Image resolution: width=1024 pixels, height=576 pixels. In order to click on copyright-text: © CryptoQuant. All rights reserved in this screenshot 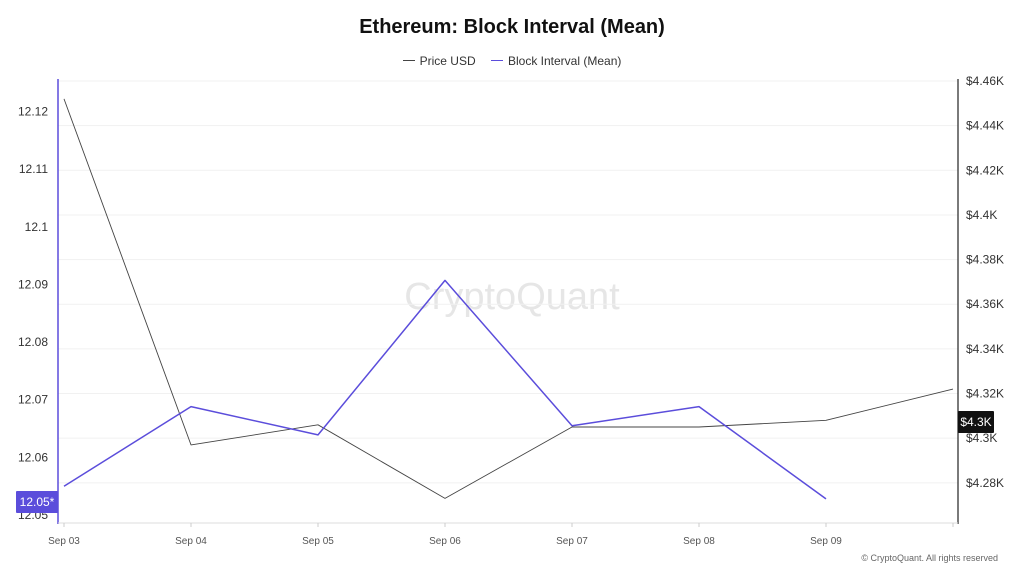, I will do `click(929, 558)`.